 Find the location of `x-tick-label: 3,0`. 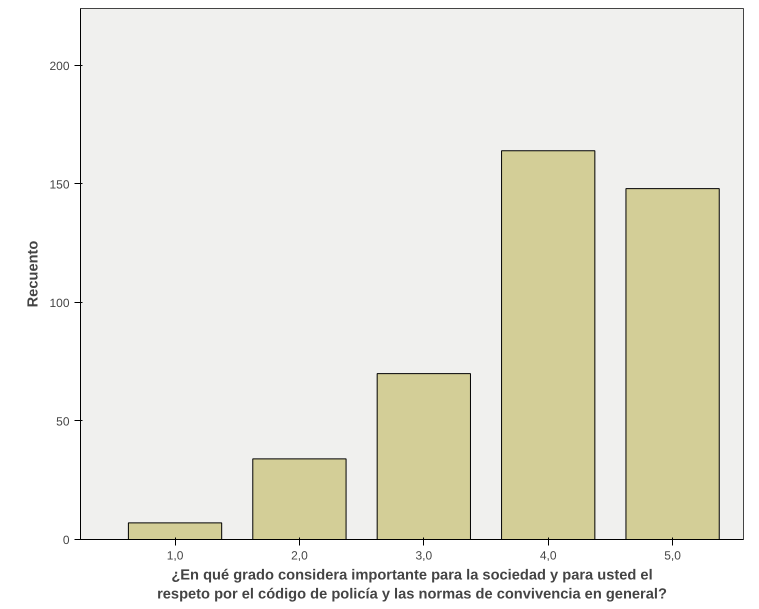

x-tick-label: 3,0 is located at coordinates (423, 555).